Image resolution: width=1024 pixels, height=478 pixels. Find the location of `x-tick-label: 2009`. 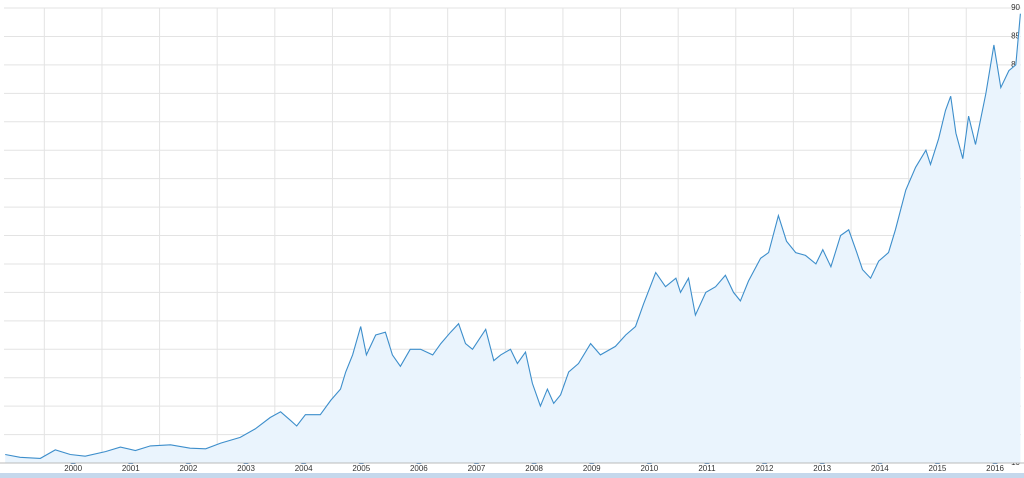

x-tick-label: 2009 is located at coordinates (592, 468).